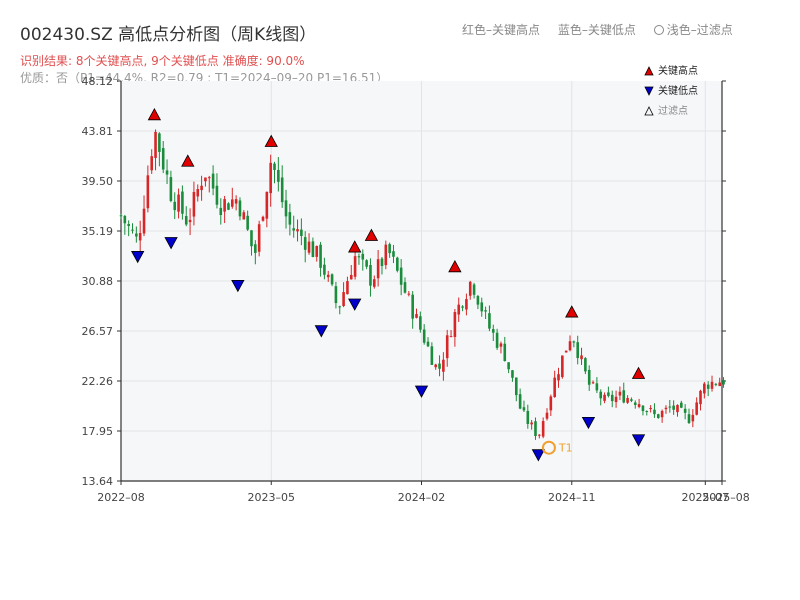  Describe the element at coordinates (649, 91) in the screenshot. I see `blue-triangle-down-icon` at that location.